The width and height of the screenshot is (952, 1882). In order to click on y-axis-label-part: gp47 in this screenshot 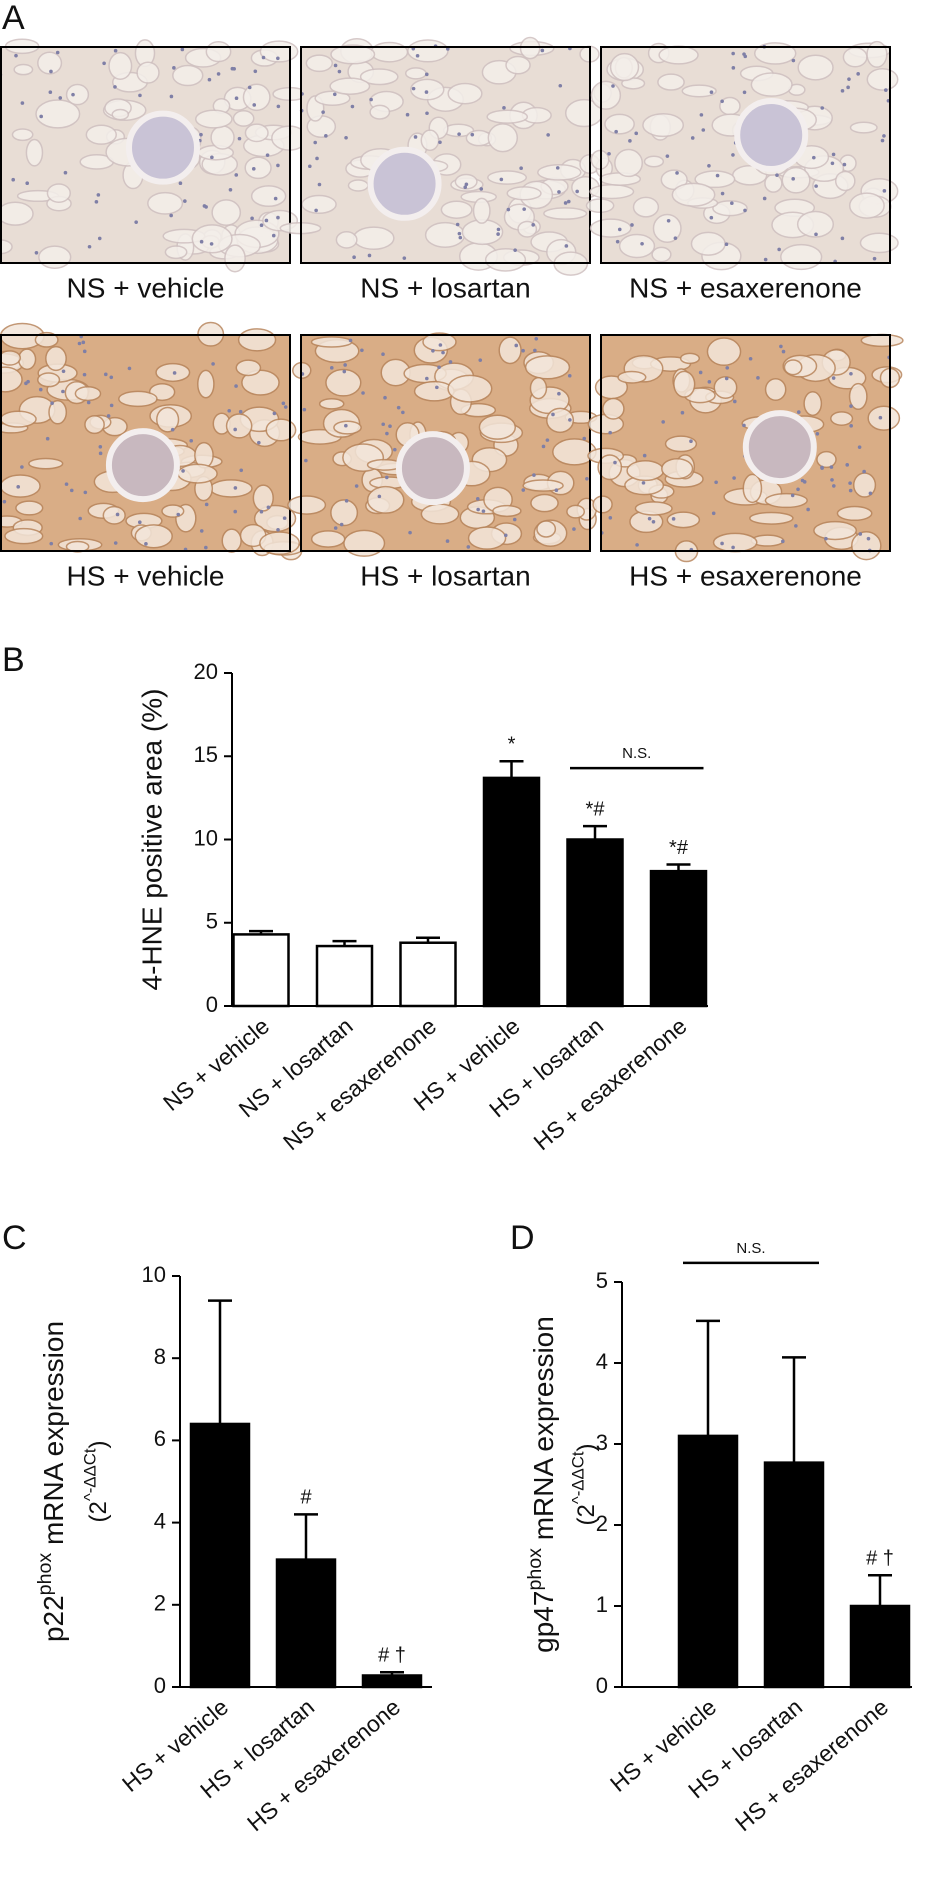, I will do `click(543, 1622)`.